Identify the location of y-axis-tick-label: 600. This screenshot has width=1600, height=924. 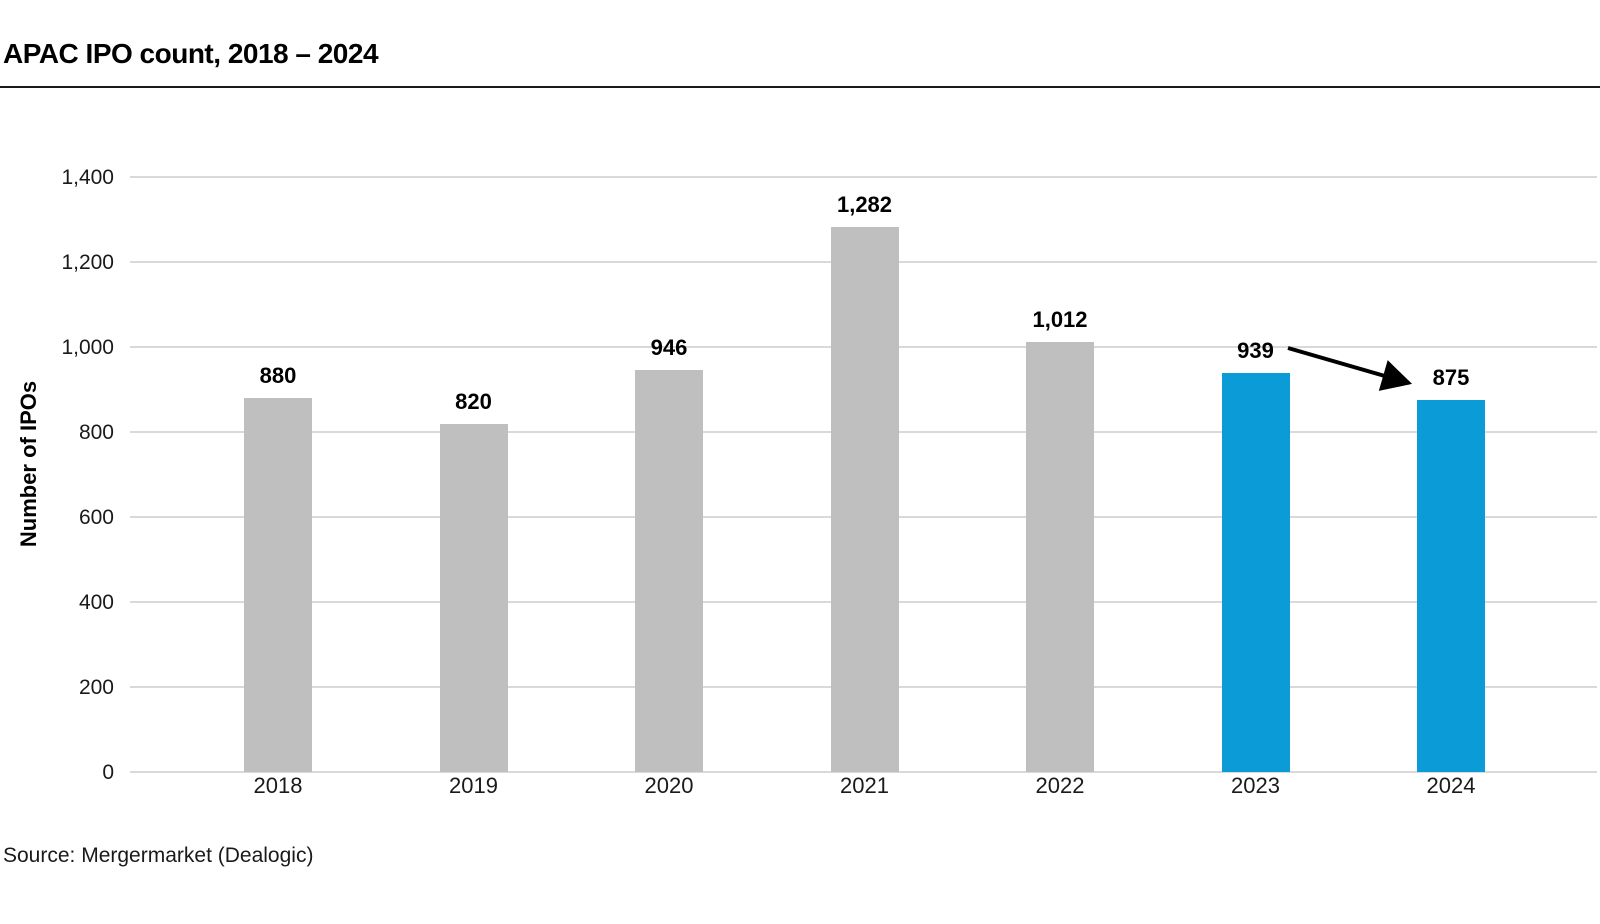
(96, 517).